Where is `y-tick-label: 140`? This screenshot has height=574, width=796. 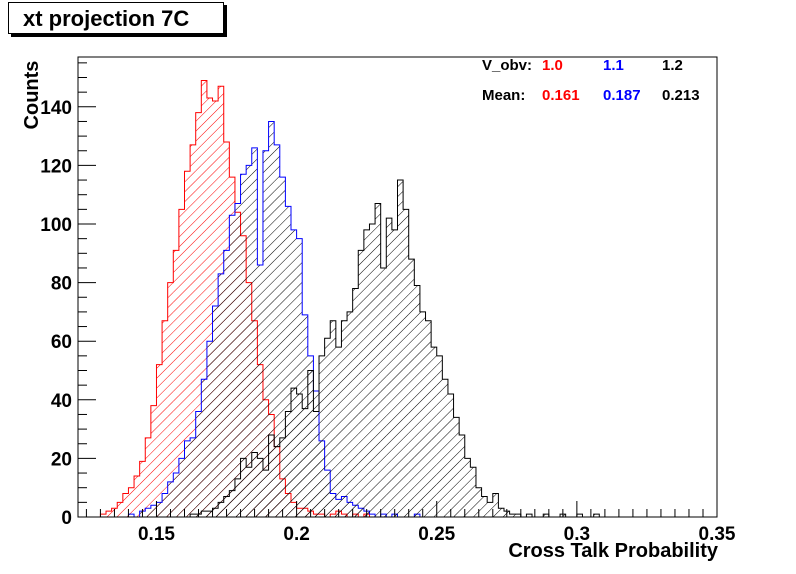 y-tick-label: 140 is located at coordinates (56, 108).